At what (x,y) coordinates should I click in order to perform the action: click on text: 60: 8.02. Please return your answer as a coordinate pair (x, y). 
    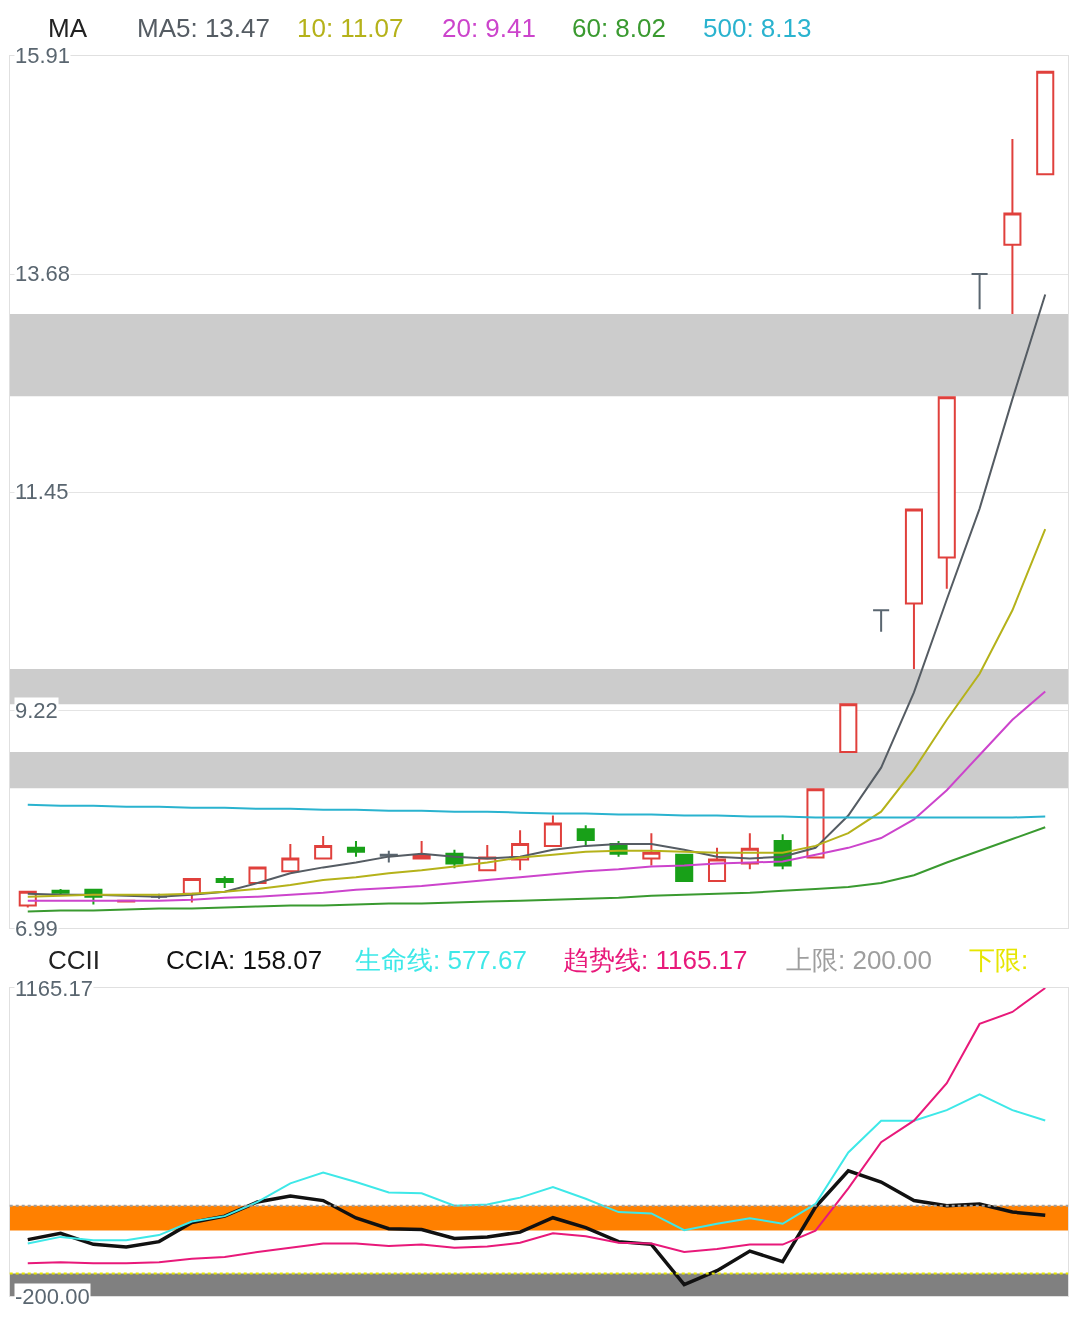
    Looking at the image, I should click on (619, 28).